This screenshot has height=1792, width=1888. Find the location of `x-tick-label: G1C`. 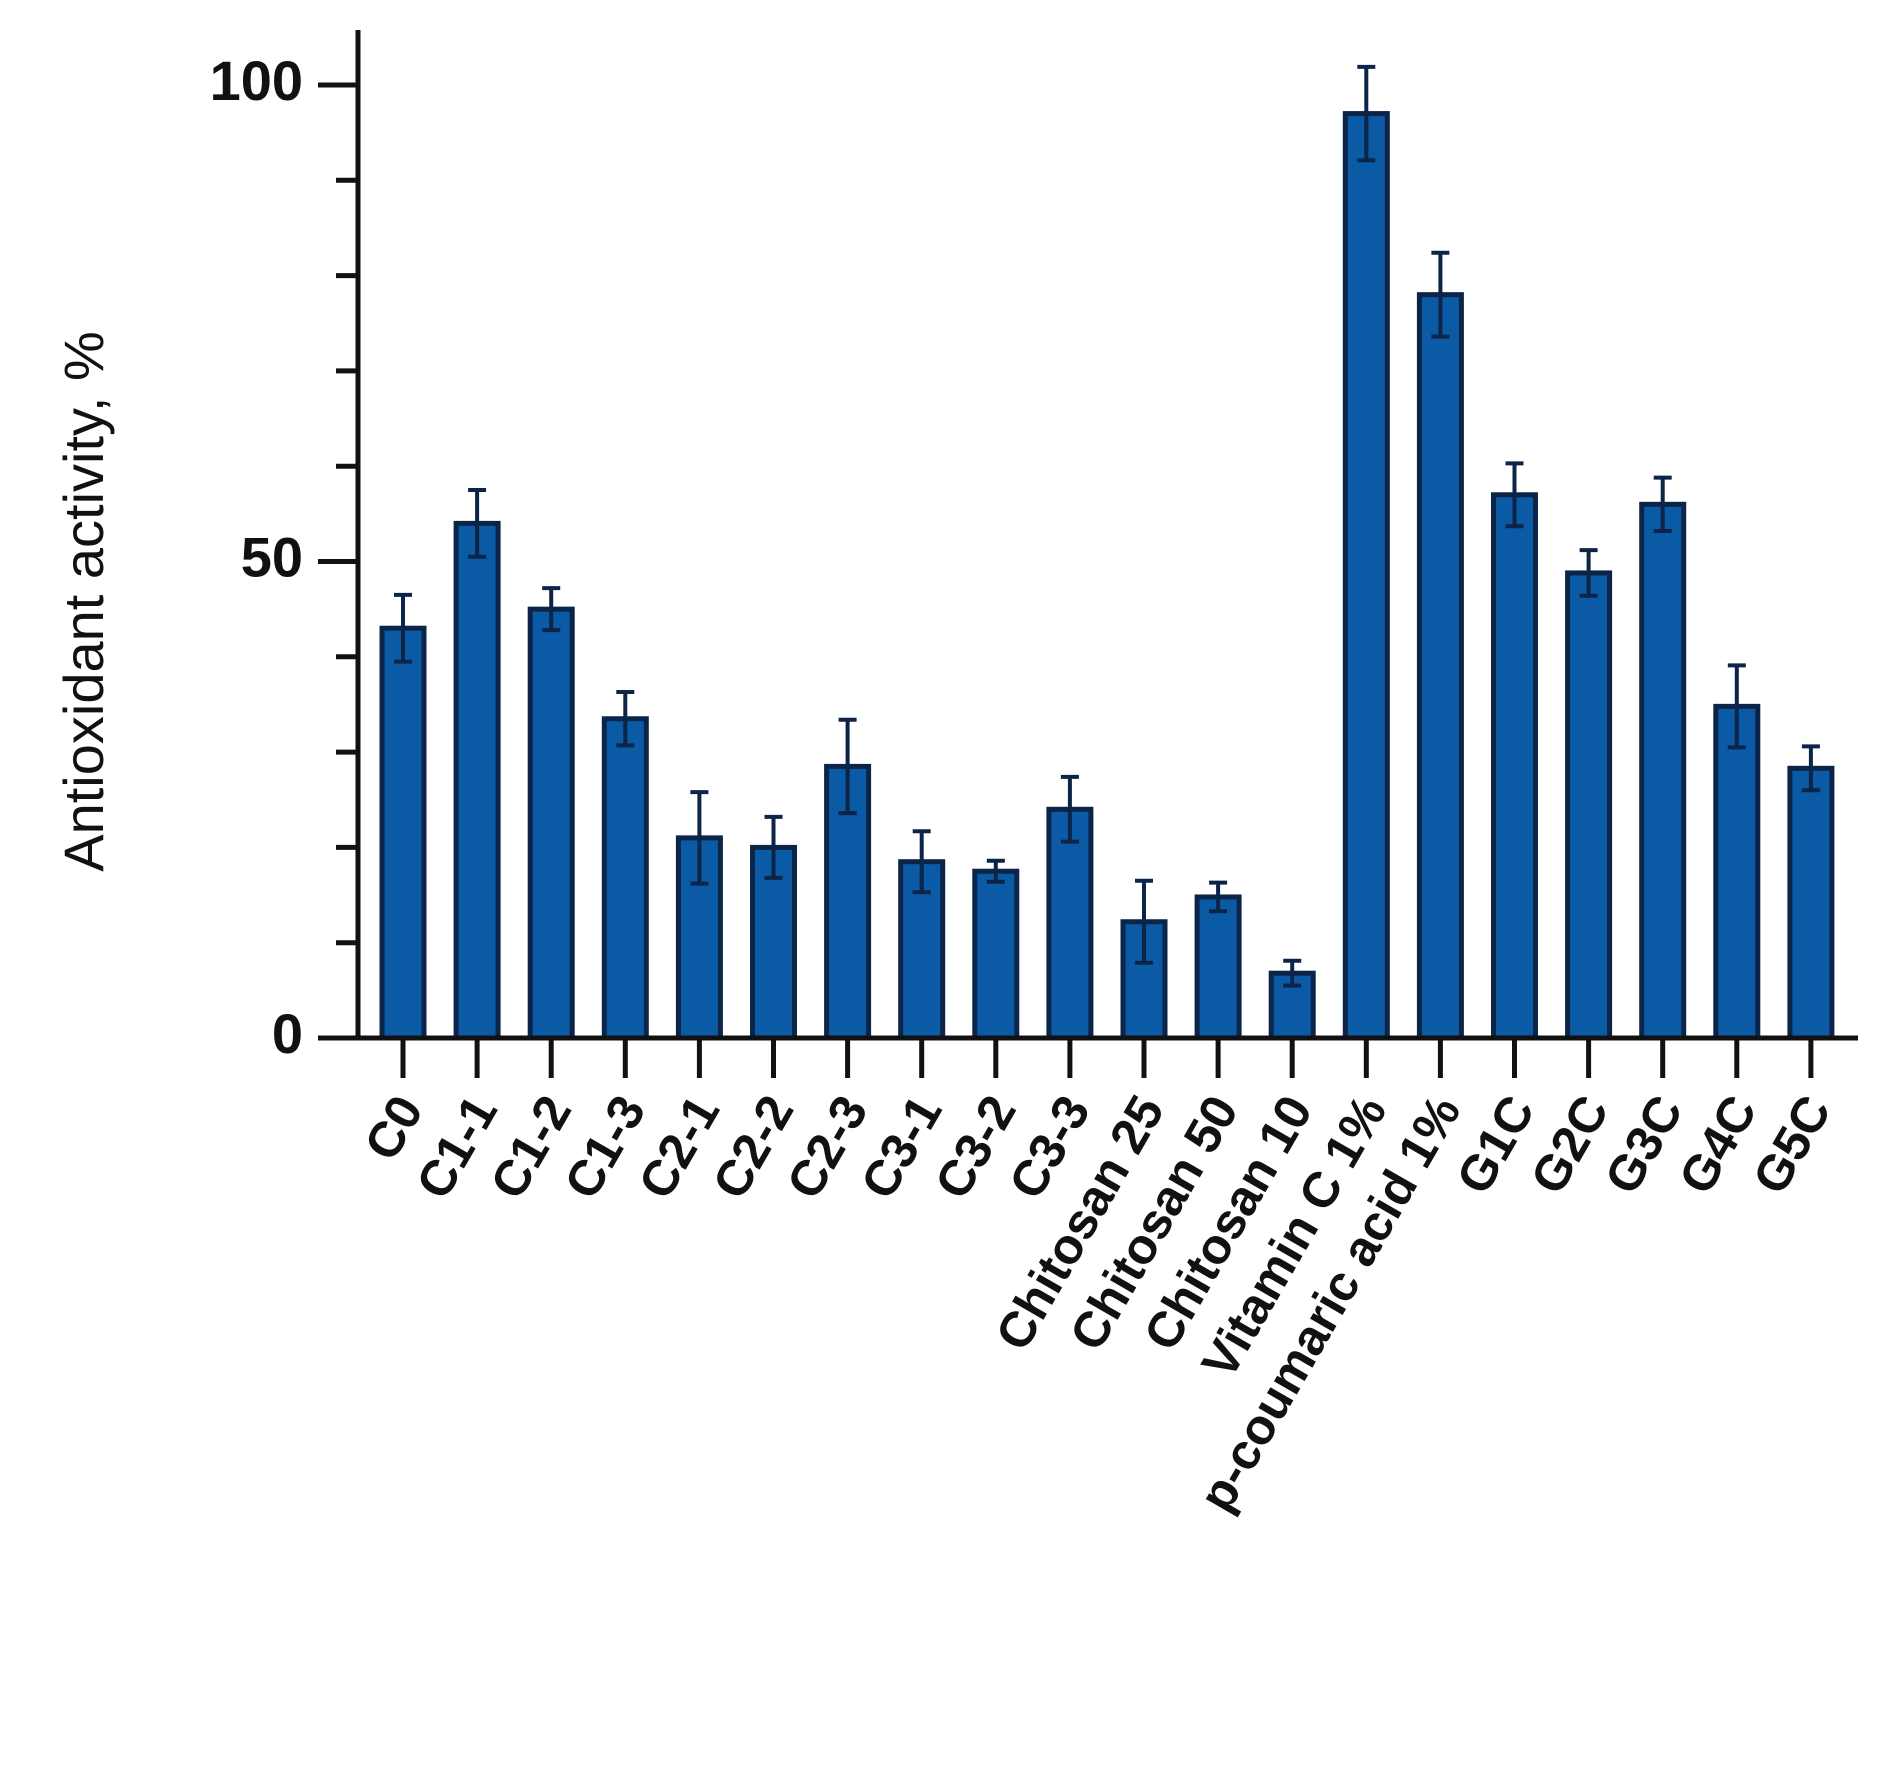

x-tick-label: G1C is located at coordinates (1496, 1144).